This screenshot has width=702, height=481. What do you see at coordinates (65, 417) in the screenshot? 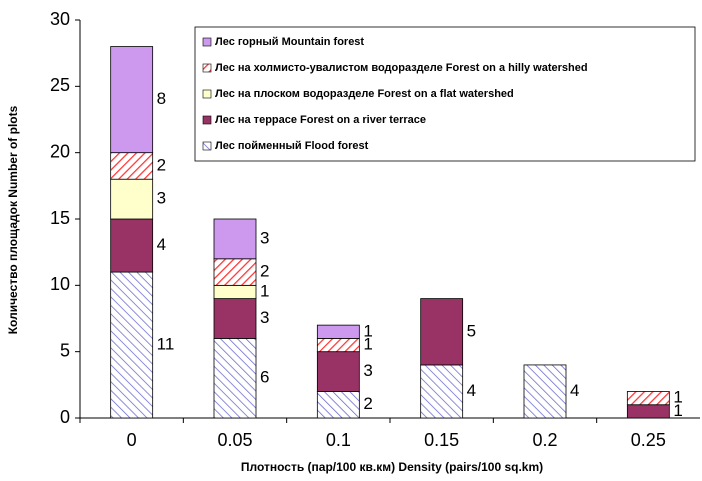
I see `y-tick-label: 0` at bounding box center [65, 417].